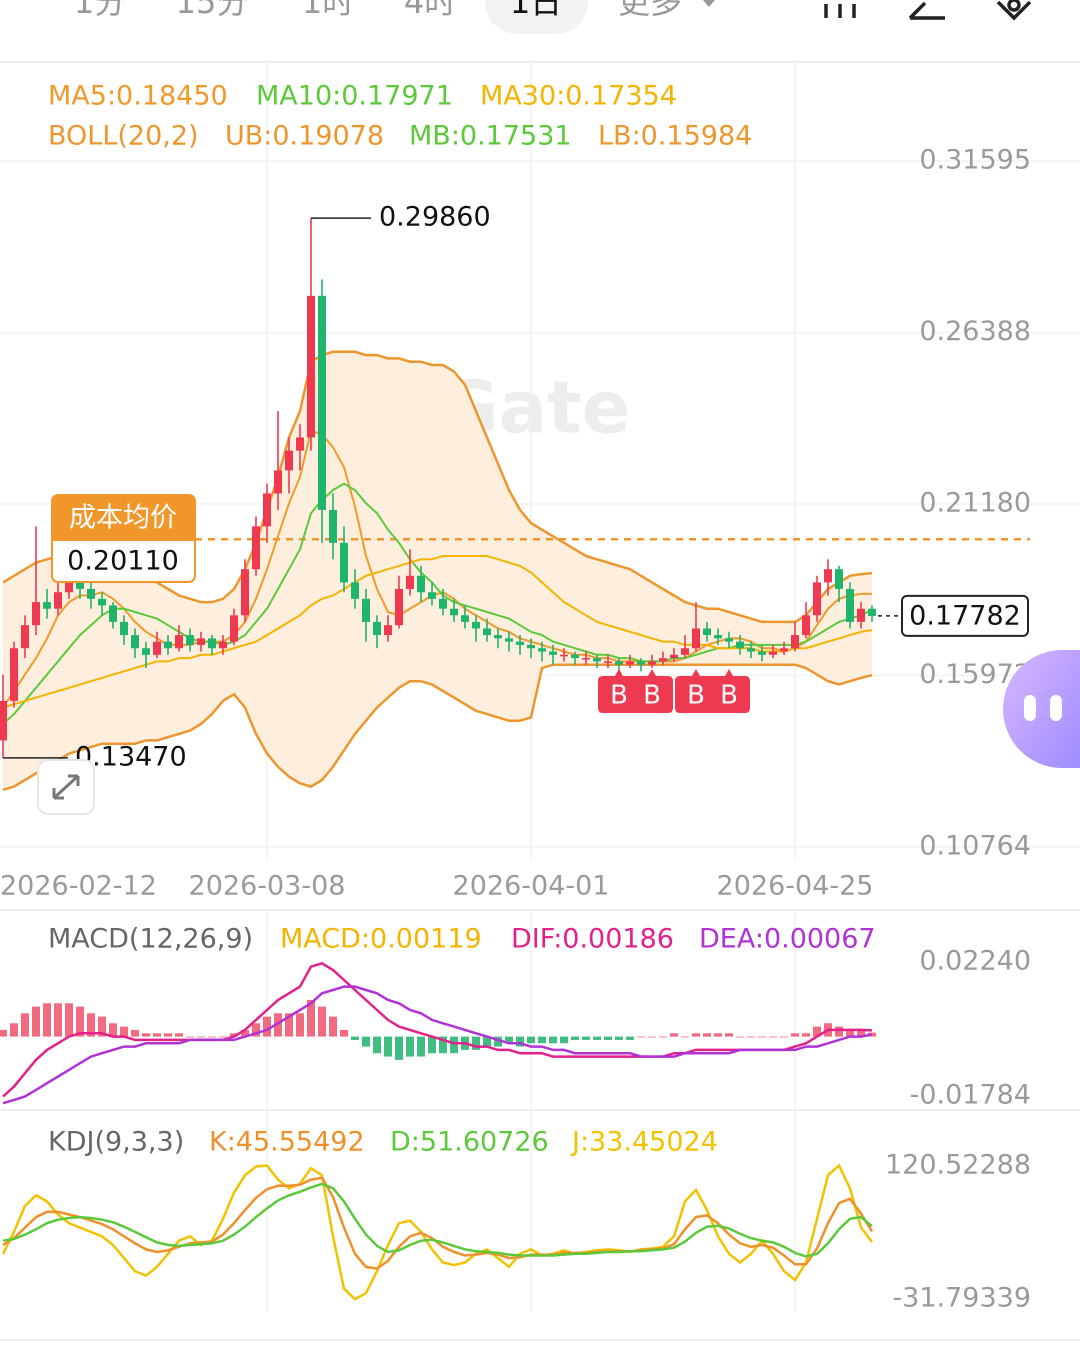  What do you see at coordinates (650, 10) in the screenshot?
I see `tab: 更多` at bounding box center [650, 10].